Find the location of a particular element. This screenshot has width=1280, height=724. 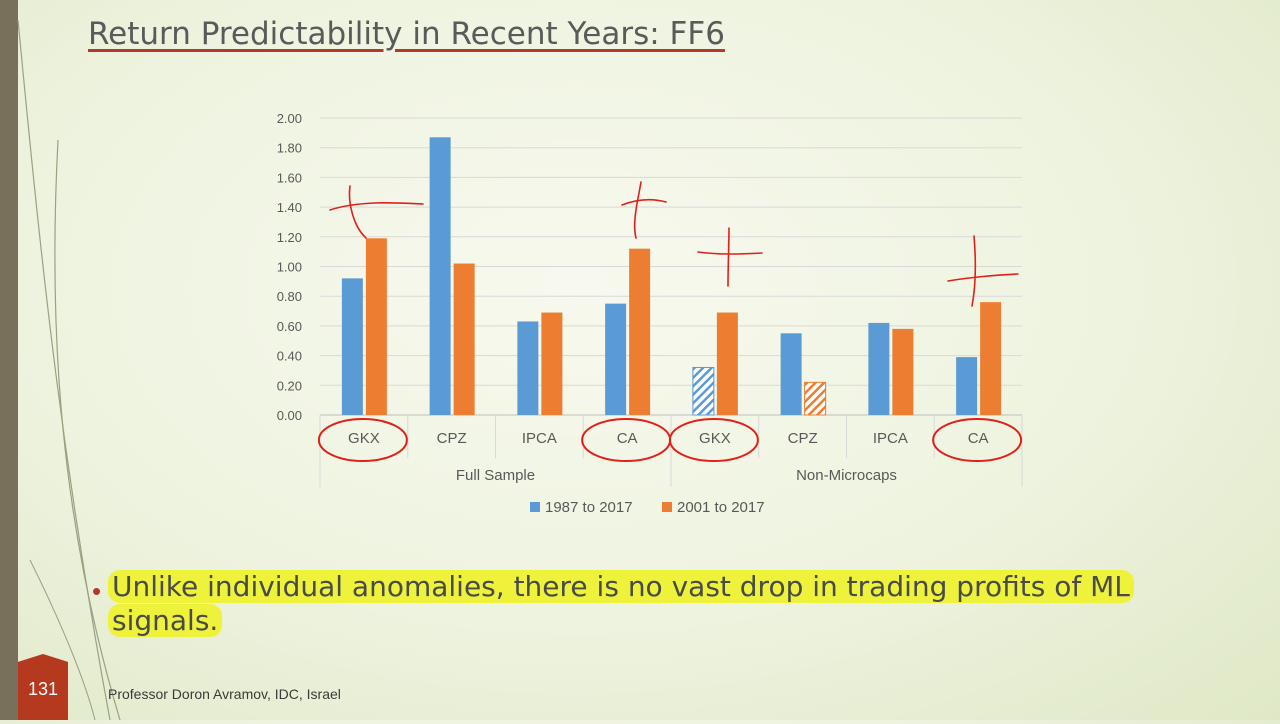

y-tick-label: 1.80 is located at coordinates (289, 148).